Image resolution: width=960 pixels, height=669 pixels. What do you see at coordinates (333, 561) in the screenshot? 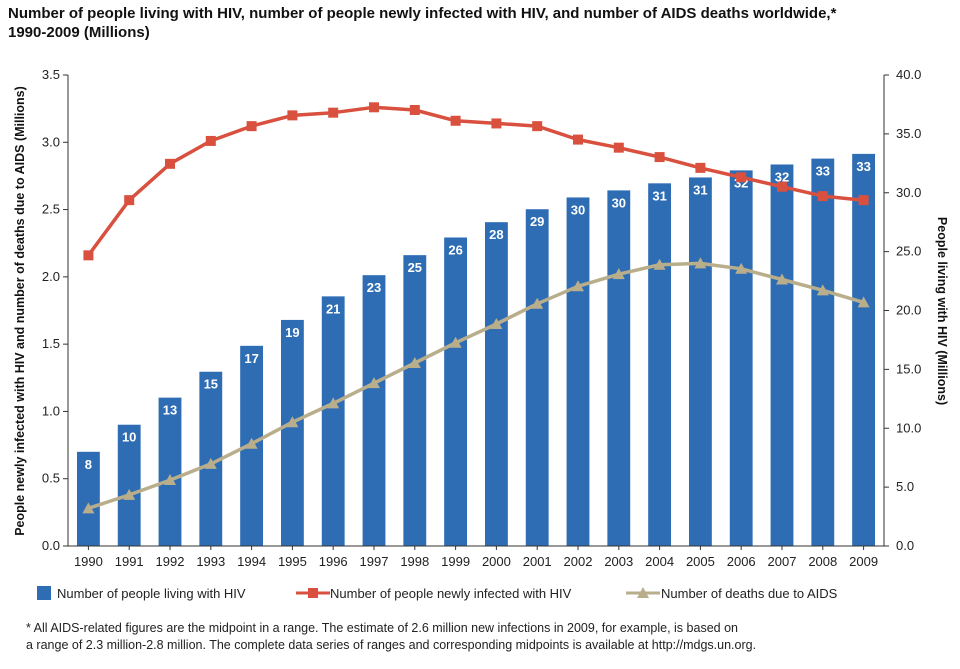
I see `x-tick-label: 1996` at bounding box center [333, 561].